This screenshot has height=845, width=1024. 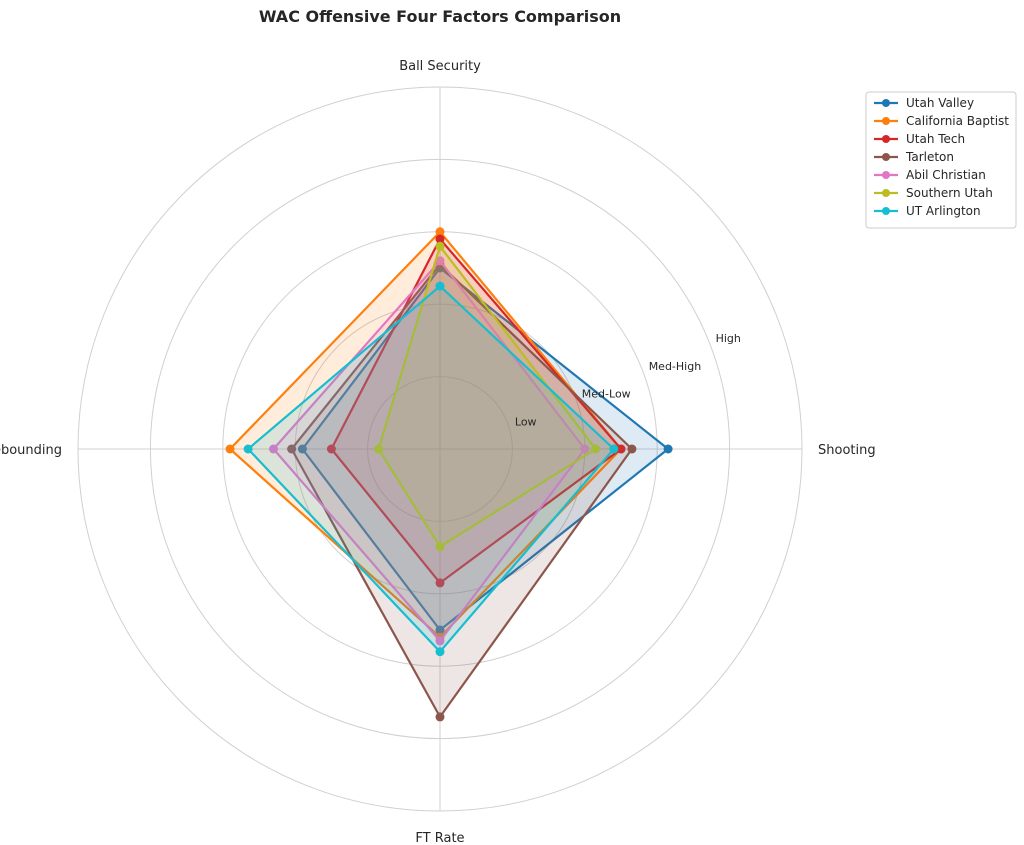 I want to click on chart-title: WAC Offensive Four Factors Comparison, so click(x=440, y=16).